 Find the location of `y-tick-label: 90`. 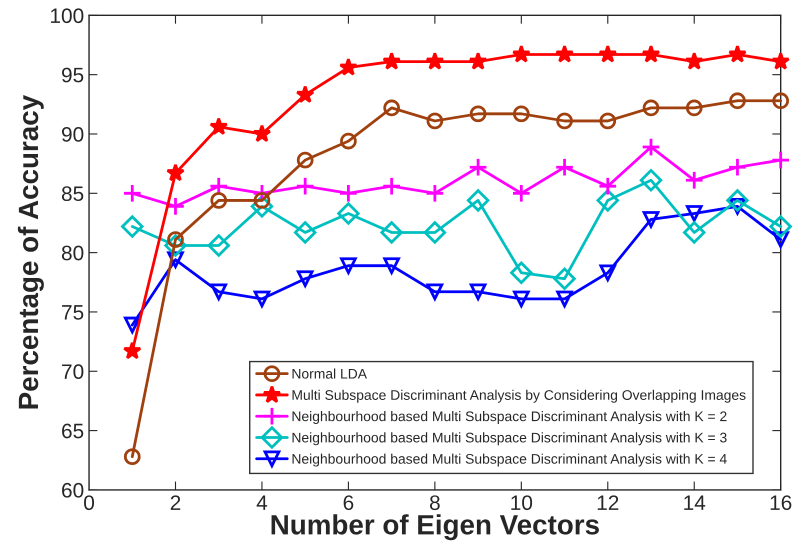

y-tick-label: 90 is located at coordinates (73, 134).